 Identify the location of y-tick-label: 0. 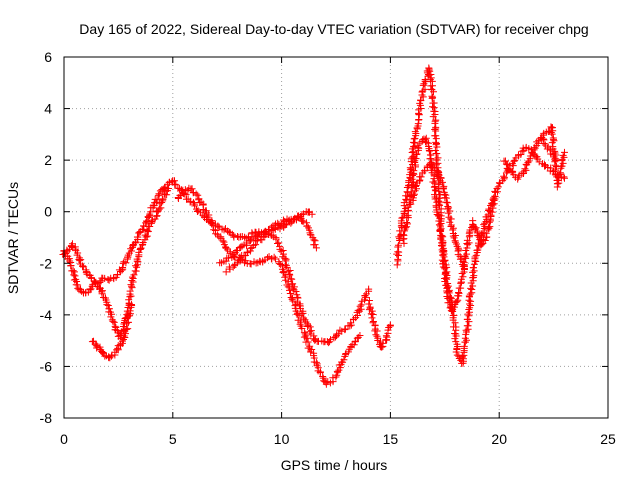
(48, 212).